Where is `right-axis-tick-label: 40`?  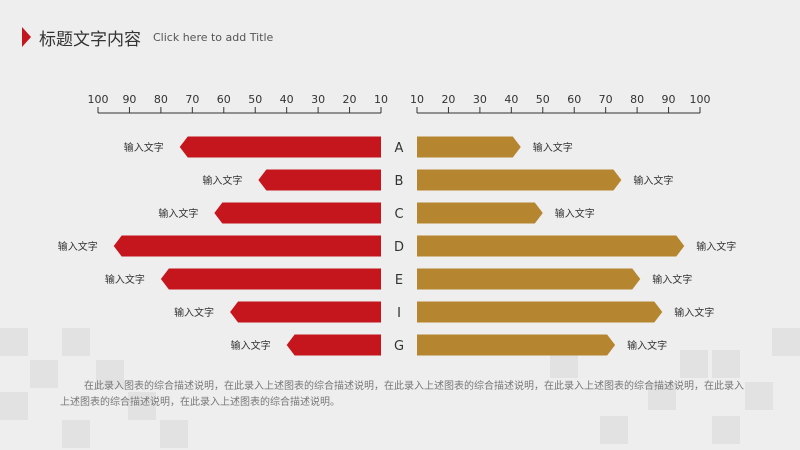 right-axis-tick-label: 40 is located at coordinates (511, 99).